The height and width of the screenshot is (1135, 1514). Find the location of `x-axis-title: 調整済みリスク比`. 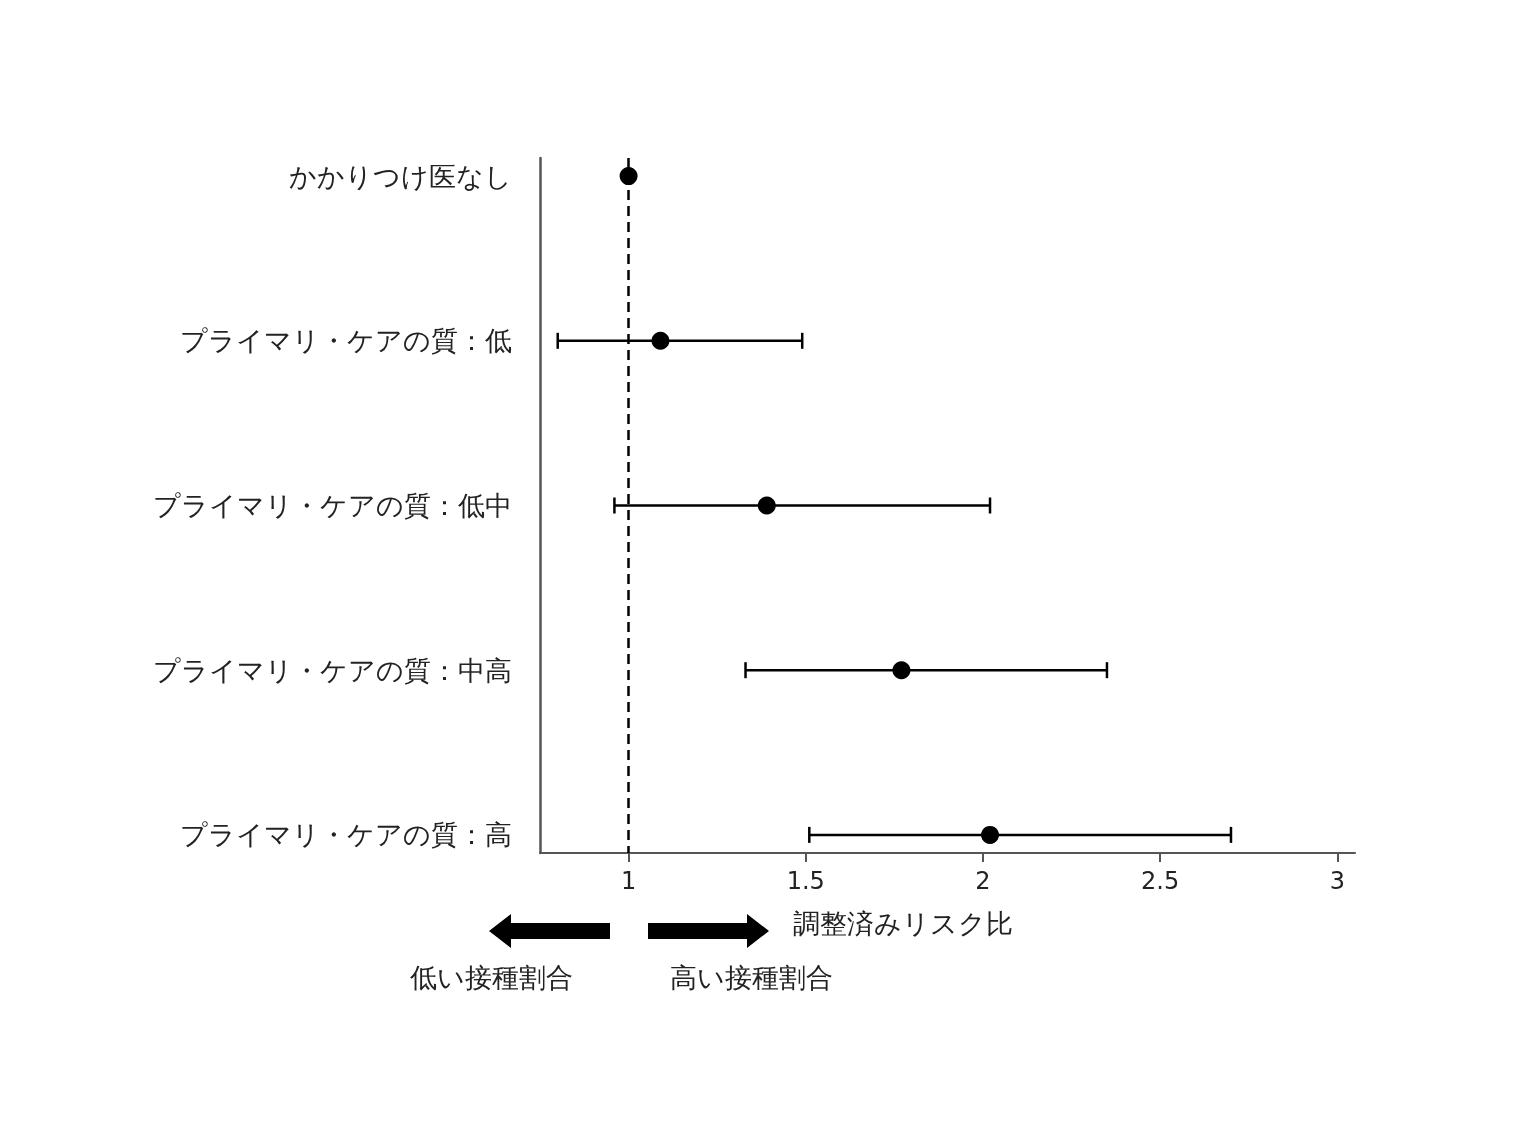

x-axis-title: 調整済みリスク比 is located at coordinates (903, 923).